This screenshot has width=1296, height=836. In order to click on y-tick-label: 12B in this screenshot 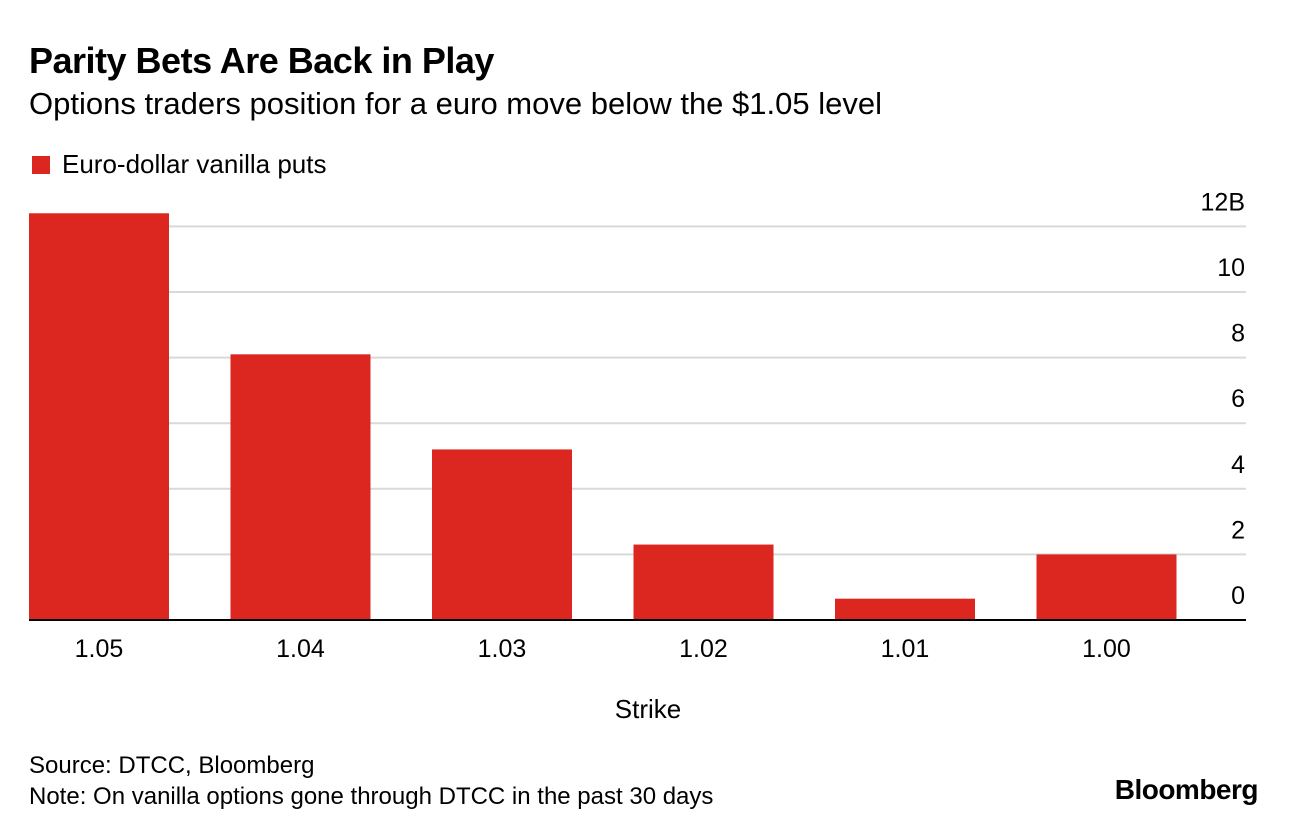, I will do `click(1223, 202)`.